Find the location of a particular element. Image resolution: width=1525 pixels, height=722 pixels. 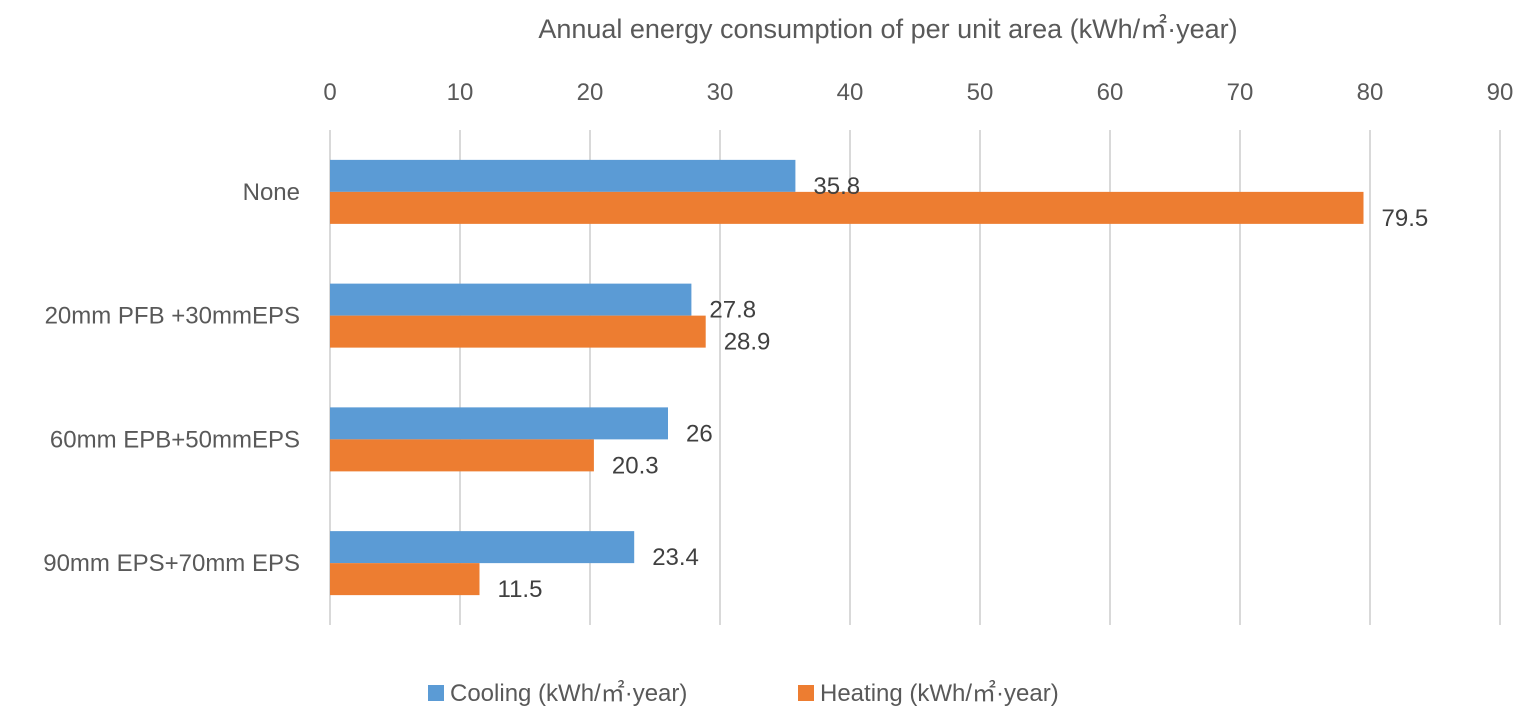

legend: Cooling (kWh/㎡·year) Heating (kWh/㎡·year) is located at coordinates (743, 693).